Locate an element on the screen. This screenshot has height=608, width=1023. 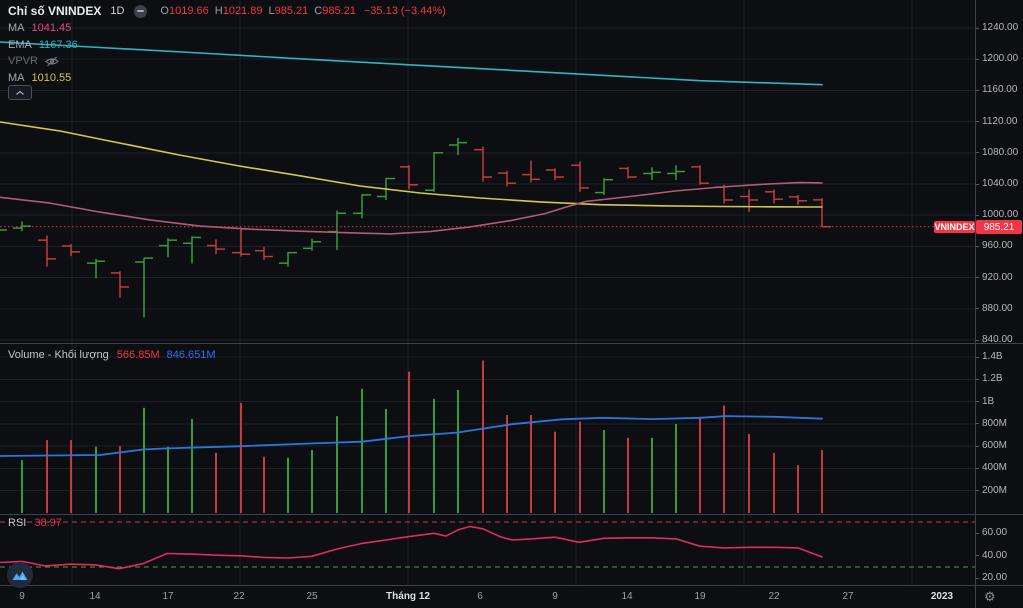
volume-axis-label: 1B is located at coordinates (988, 401).